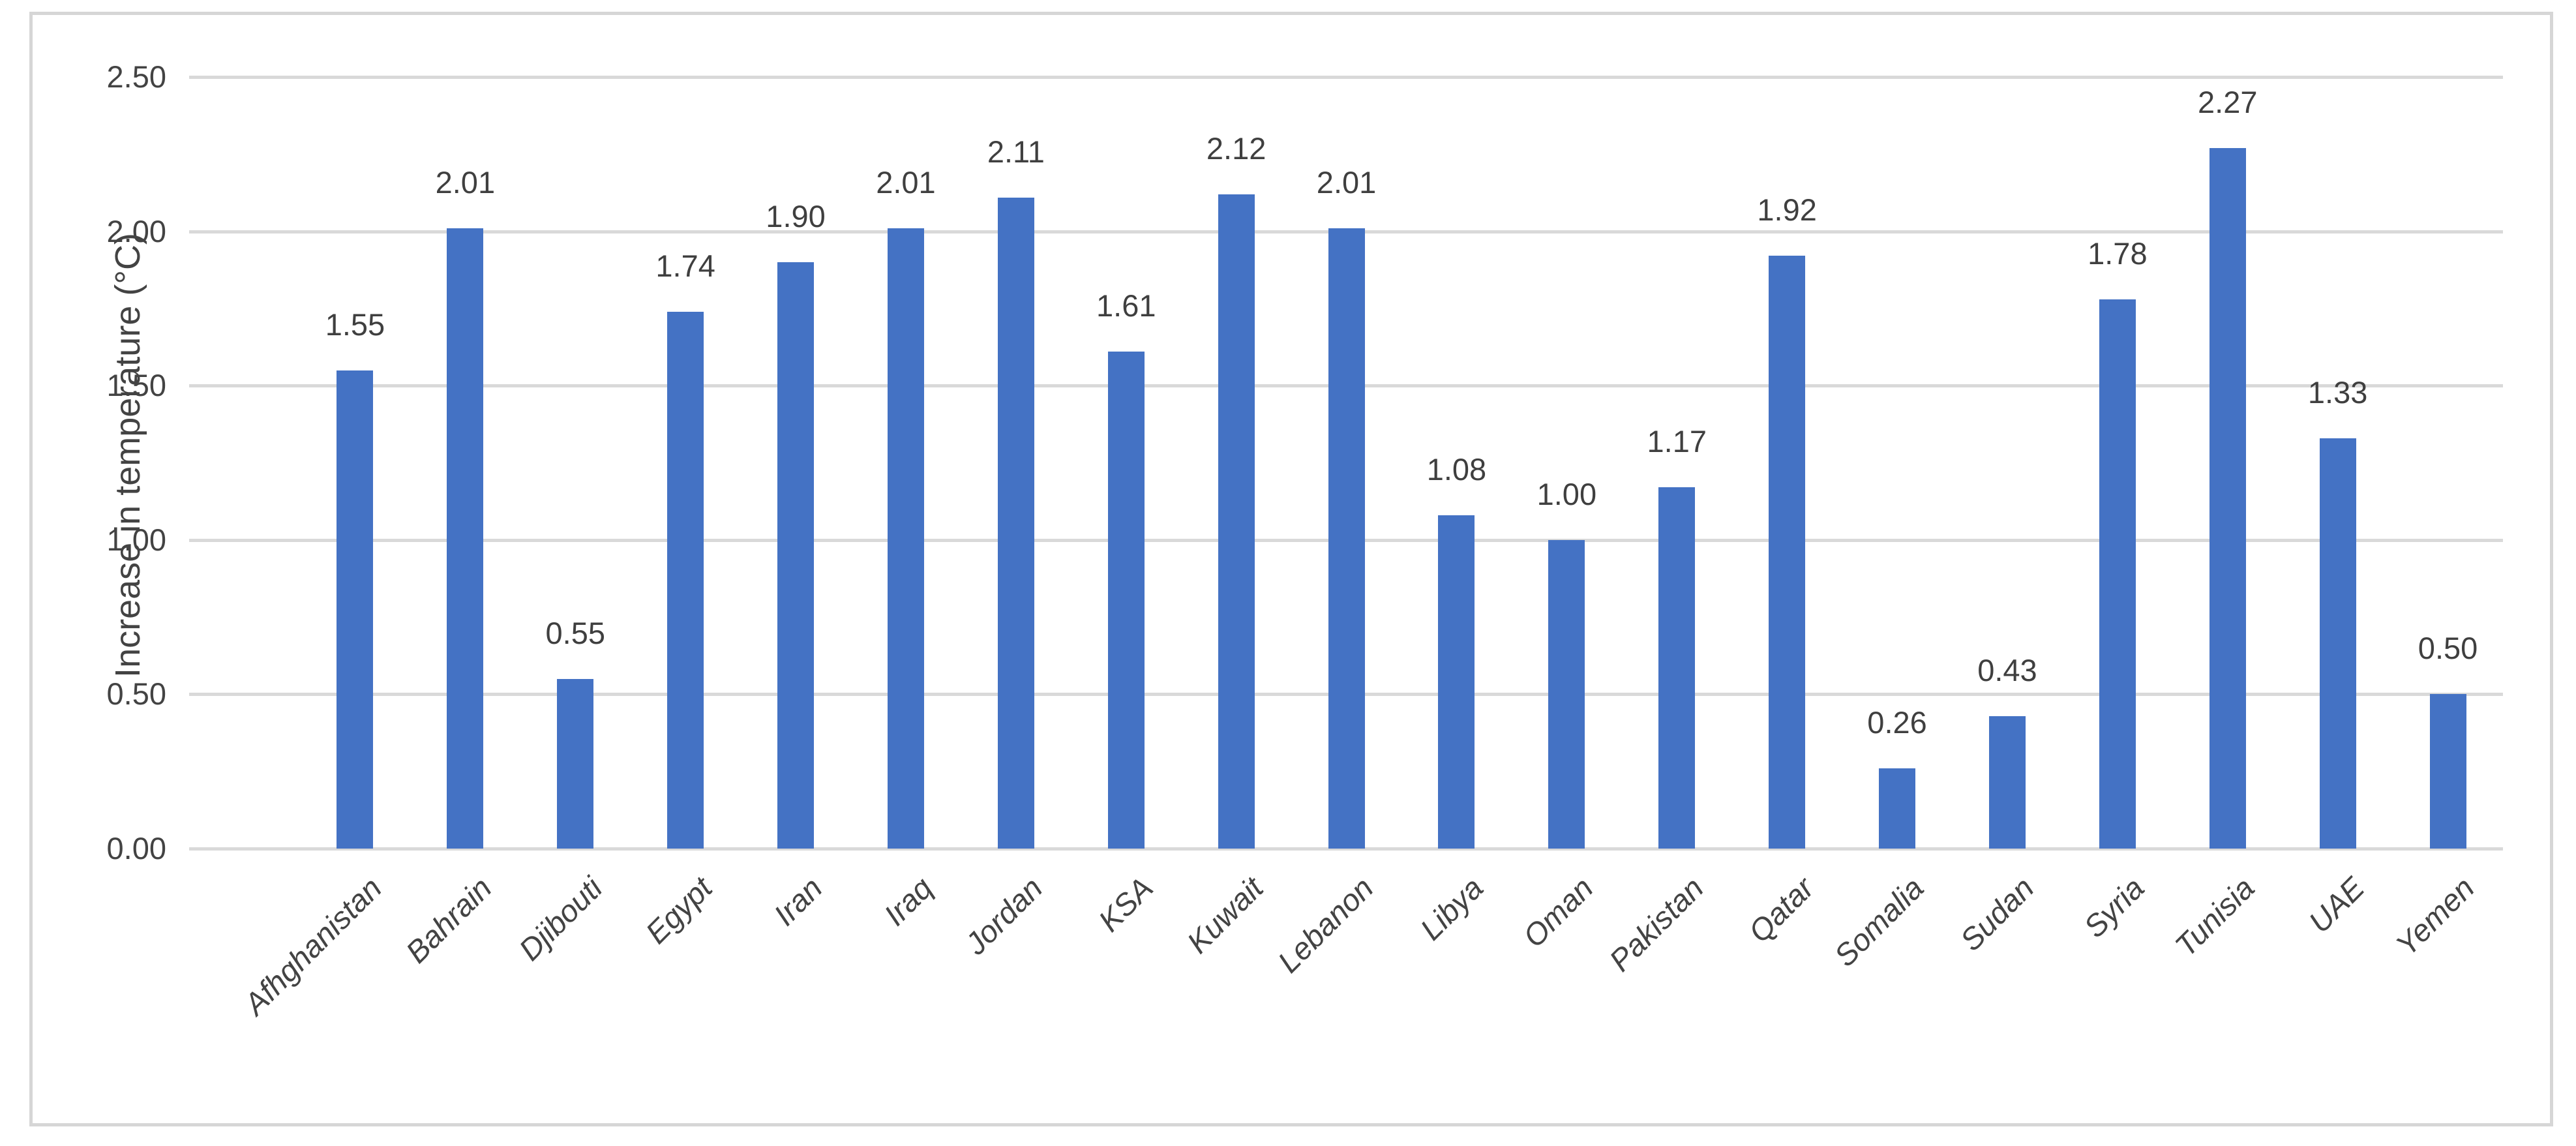 Image resolution: width=2576 pixels, height=1146 pixels. Describe the element at coordinates (798, 901) in the screenshot. I see `x-category-label: Iran` at that location.